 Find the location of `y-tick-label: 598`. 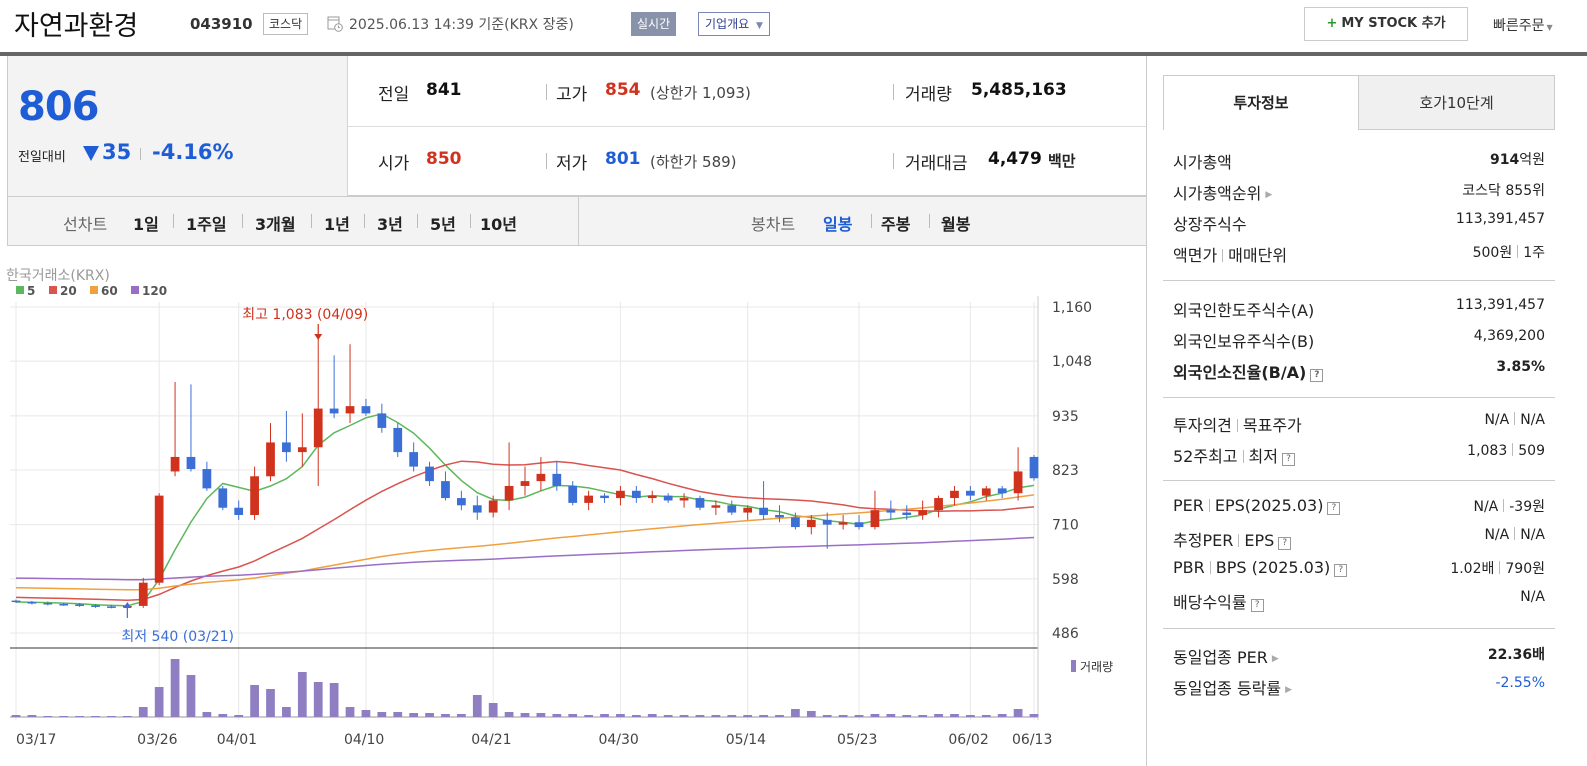

y-tick-label: 598 is located at coordinates (1065, 580).